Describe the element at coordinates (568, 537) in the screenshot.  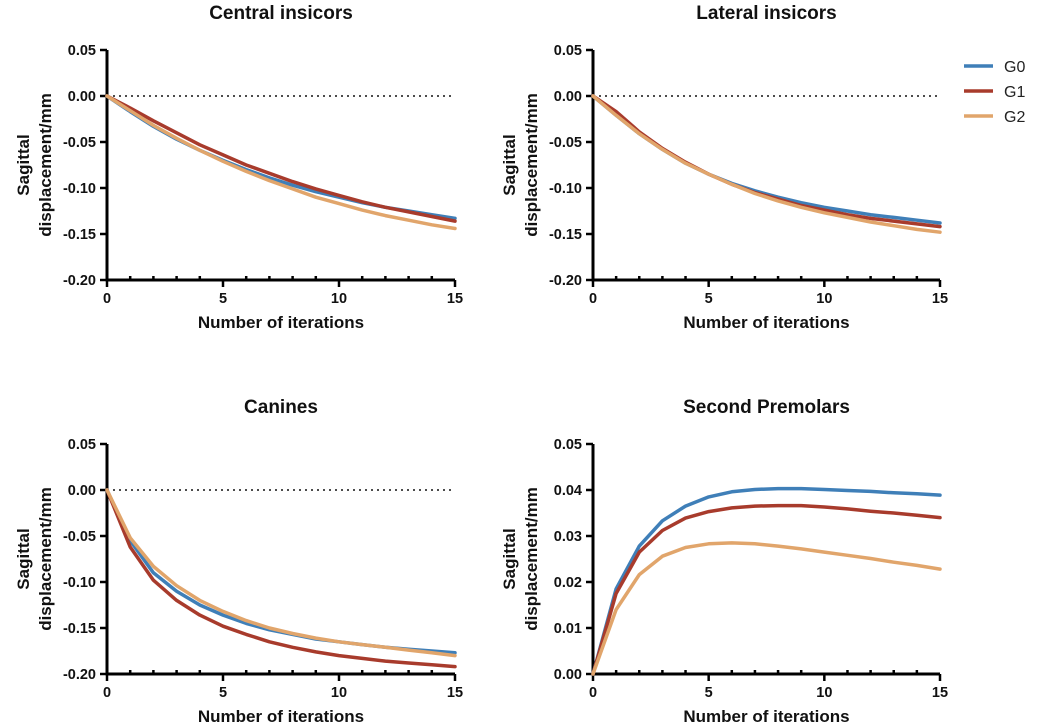
I see `y-tick-label: 0.03` at that location.